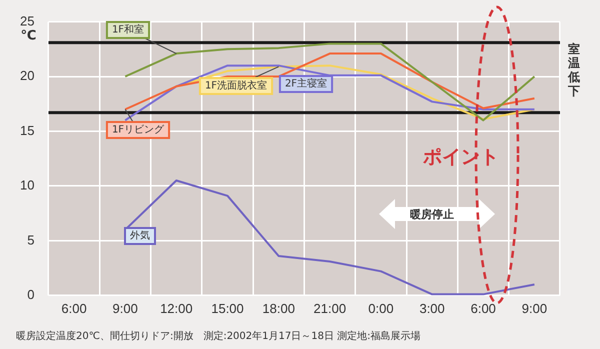  What do you see at coordinates (27, 185) in the screenshot?
I see `y-tick-label: 10` at bounding box center [27, 185].